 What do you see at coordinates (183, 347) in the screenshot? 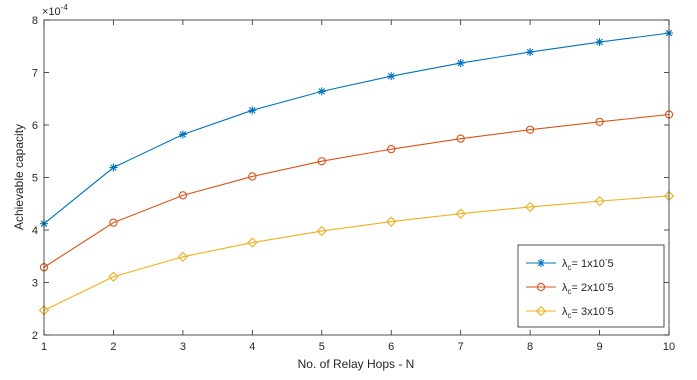
I see `x-tick-label: 3` at bounding box center [183, 347].